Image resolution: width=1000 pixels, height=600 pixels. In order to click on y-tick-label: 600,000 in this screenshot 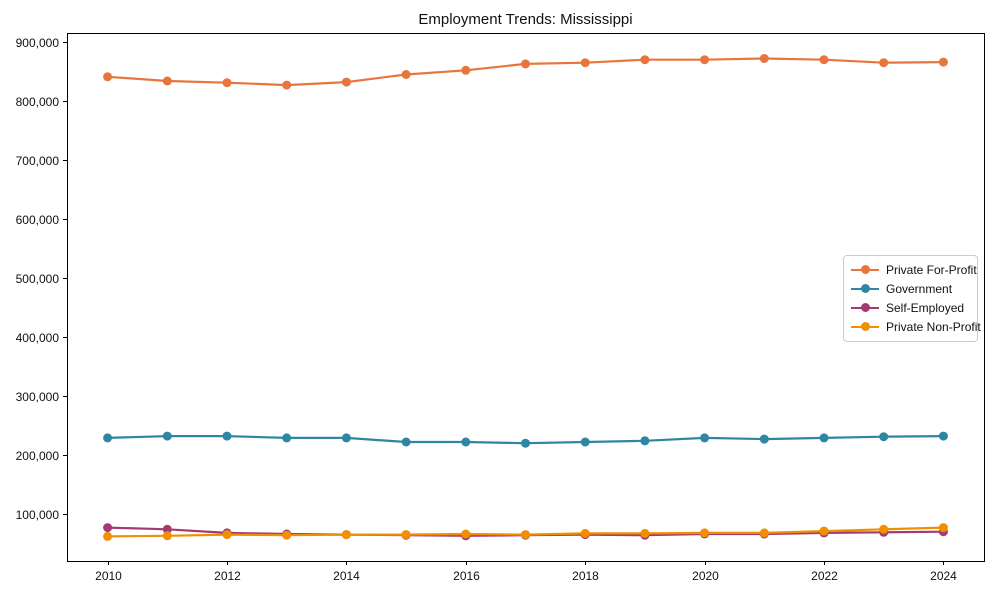, I will do `click(38, 220)`.